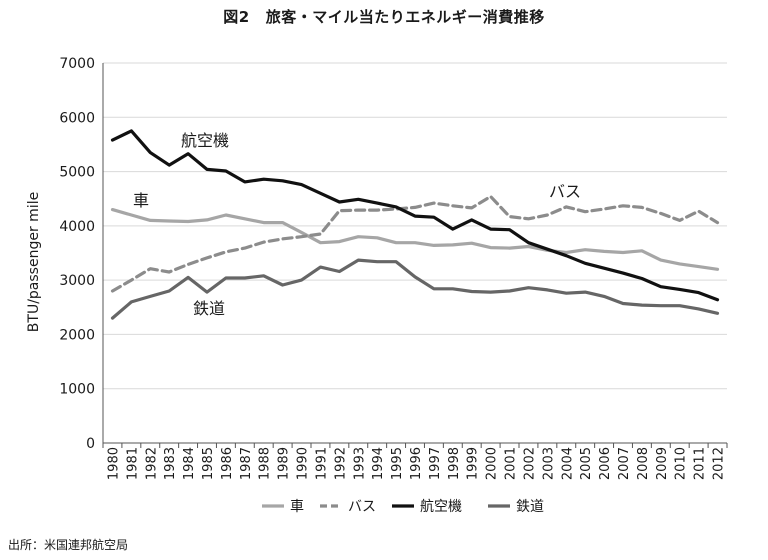  I want to click on x-tick-label: 1996, so click(416, 463).